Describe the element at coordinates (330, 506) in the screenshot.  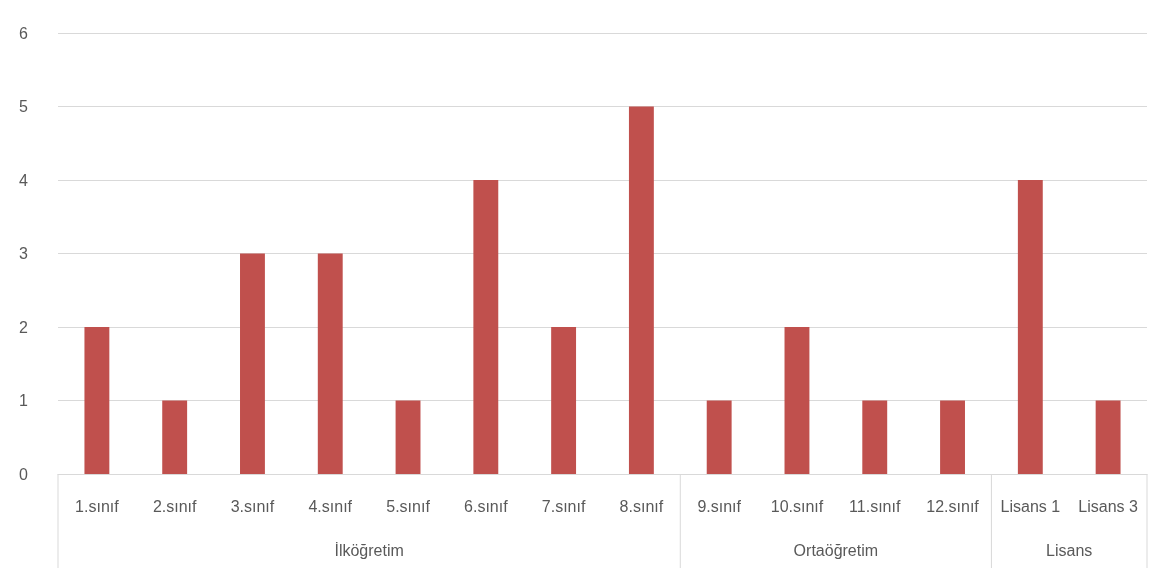
I see `x-tick-label: 4.sınıf` at that location.